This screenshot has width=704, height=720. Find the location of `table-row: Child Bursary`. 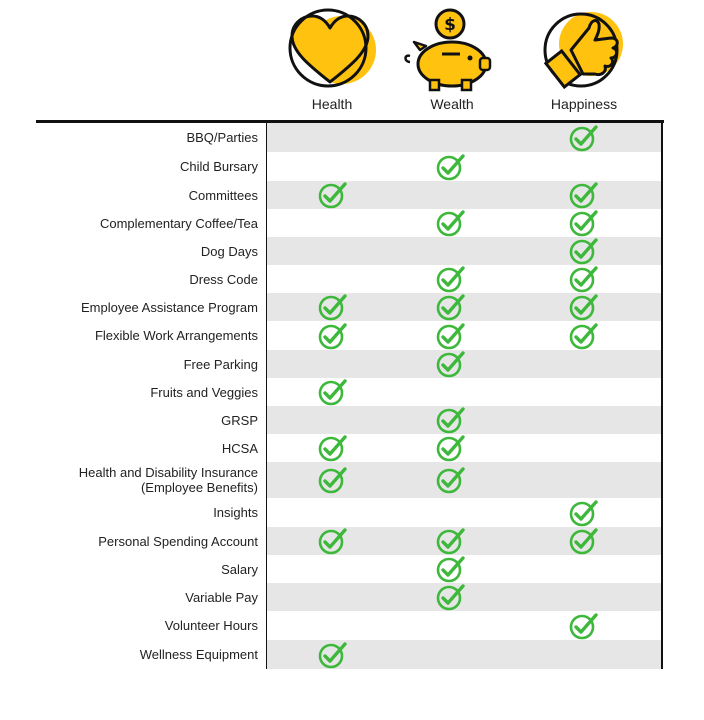

table-row: Child Bursary is located at coordinates (352, 166).